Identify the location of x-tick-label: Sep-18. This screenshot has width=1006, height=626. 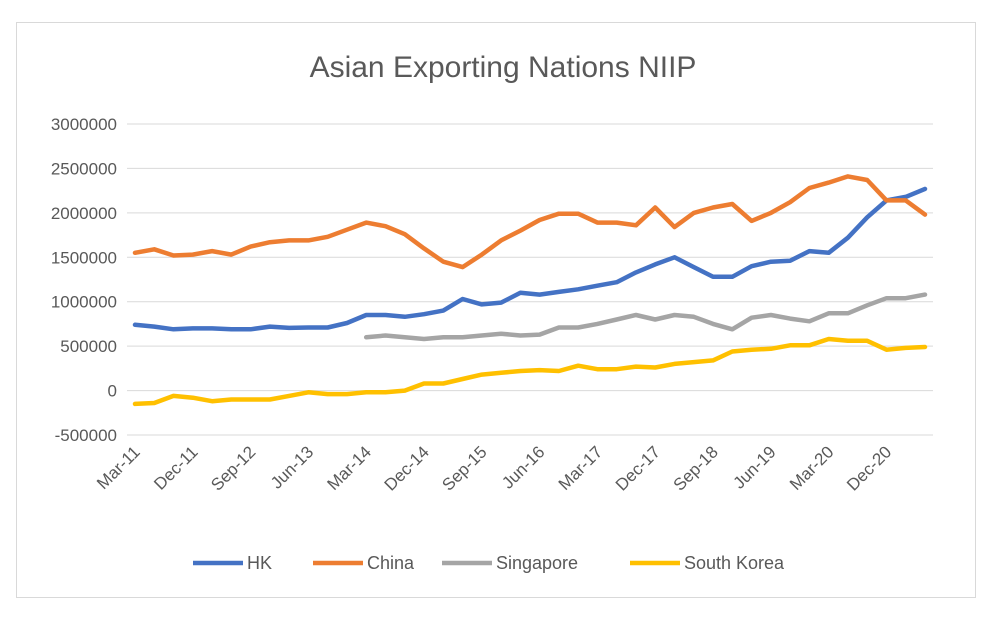
(696, 468).